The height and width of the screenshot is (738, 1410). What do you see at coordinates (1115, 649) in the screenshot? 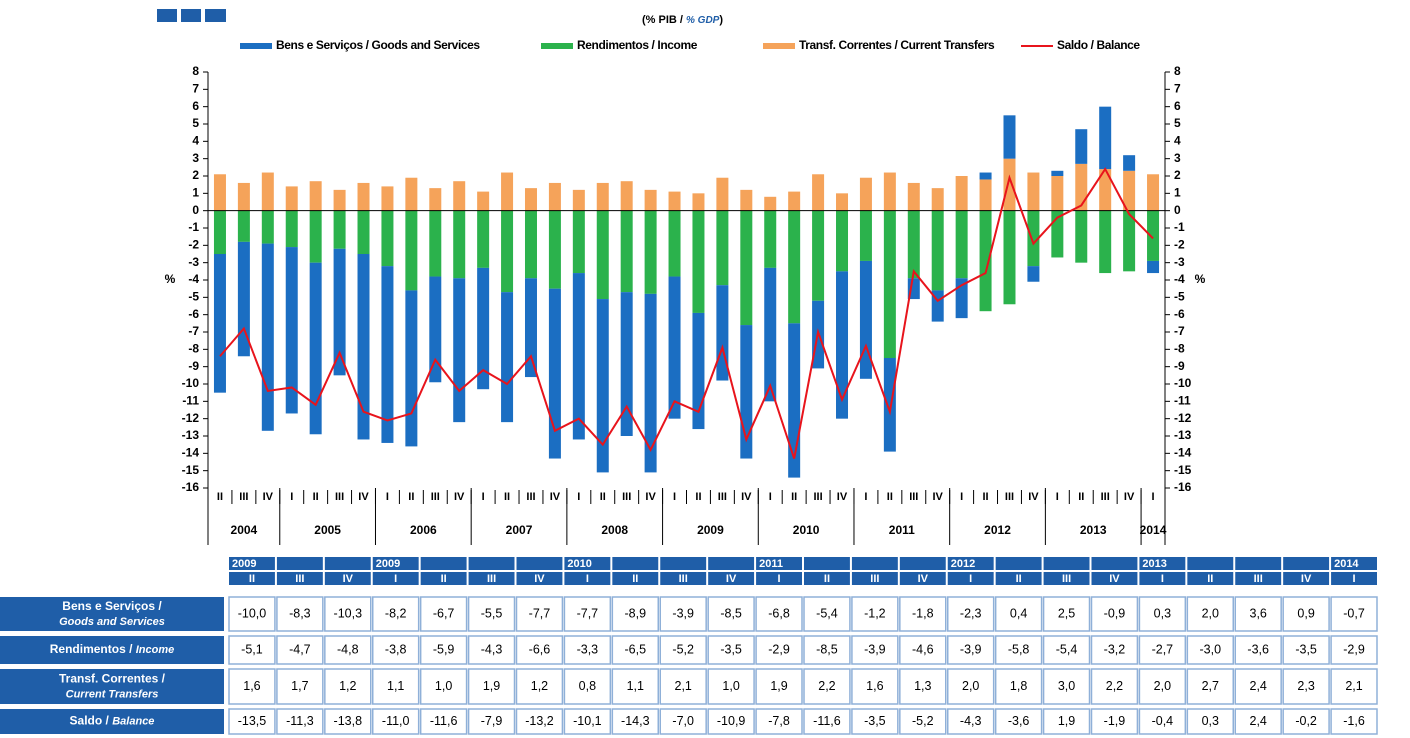
I see `table-value: -3,2` at bounding box center [1115, 649].